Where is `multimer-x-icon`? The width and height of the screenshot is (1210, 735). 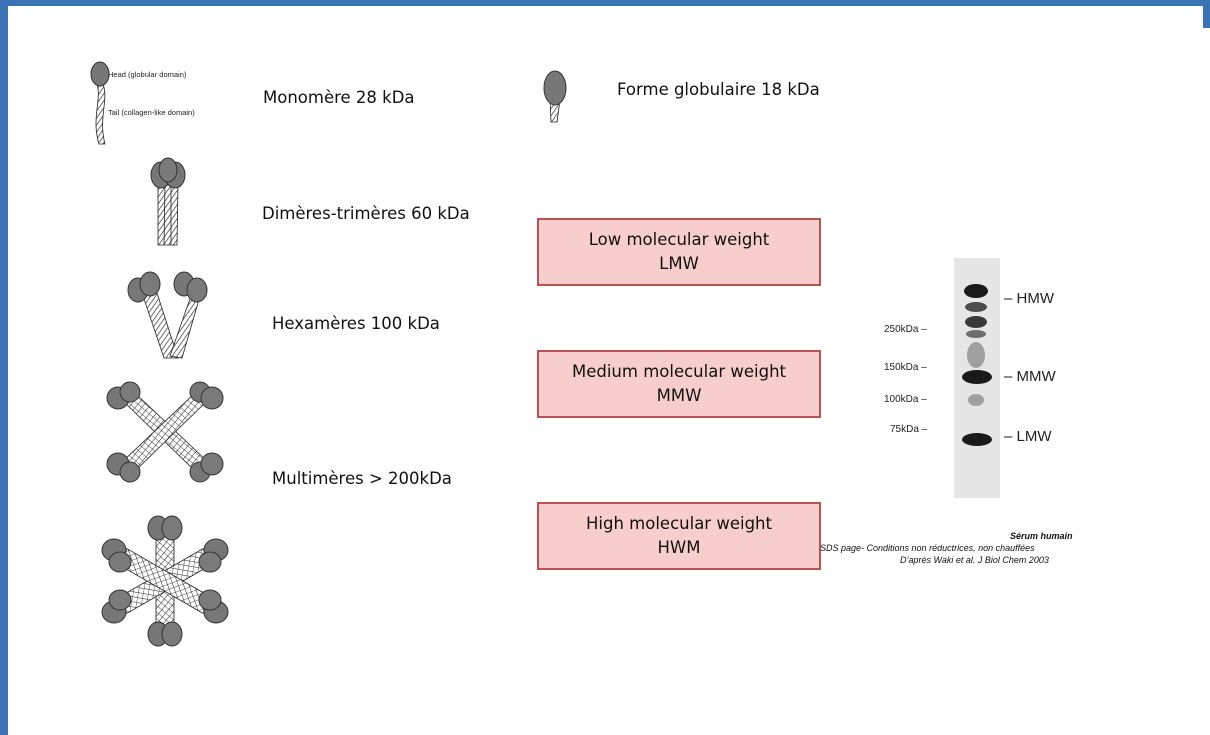
multimer-x-icon is located at coordinates (165, 432).